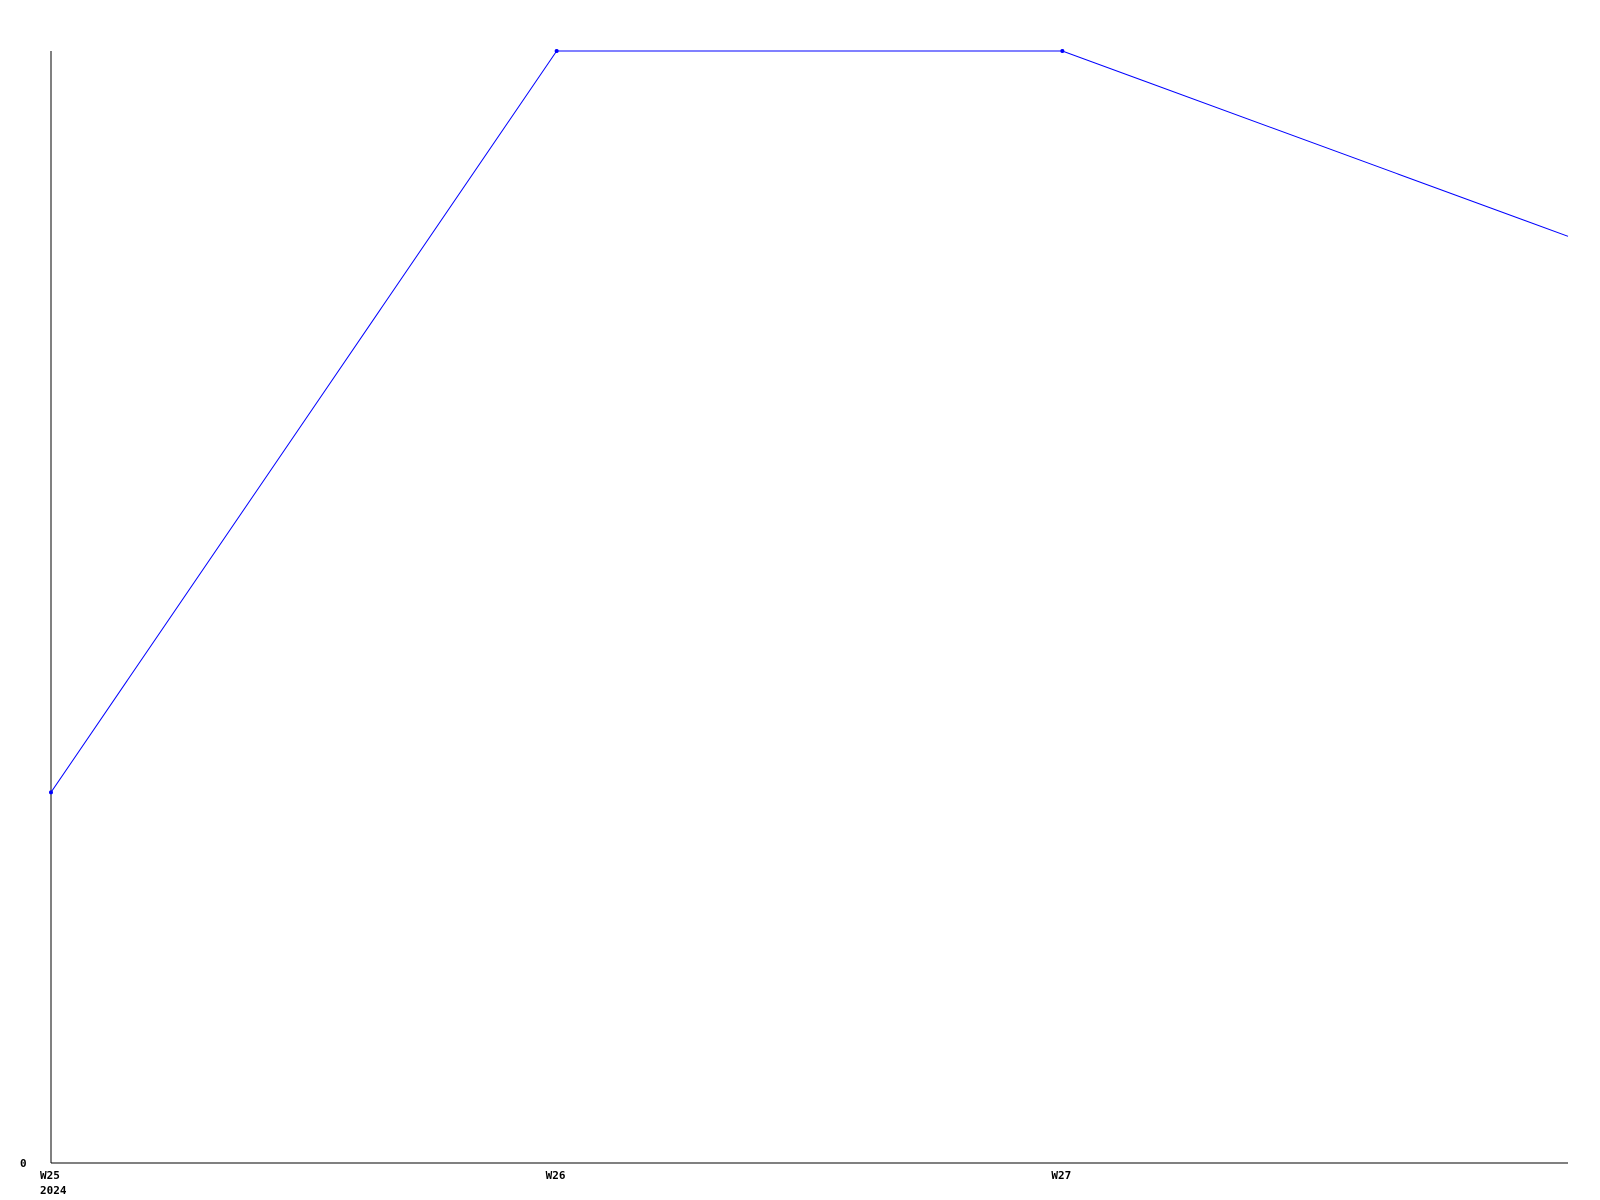  What do you see at coordinates (1061, 1175) in the screenshot?
I see `x-tick-label: W27` at bounding box center [1061, 1175].